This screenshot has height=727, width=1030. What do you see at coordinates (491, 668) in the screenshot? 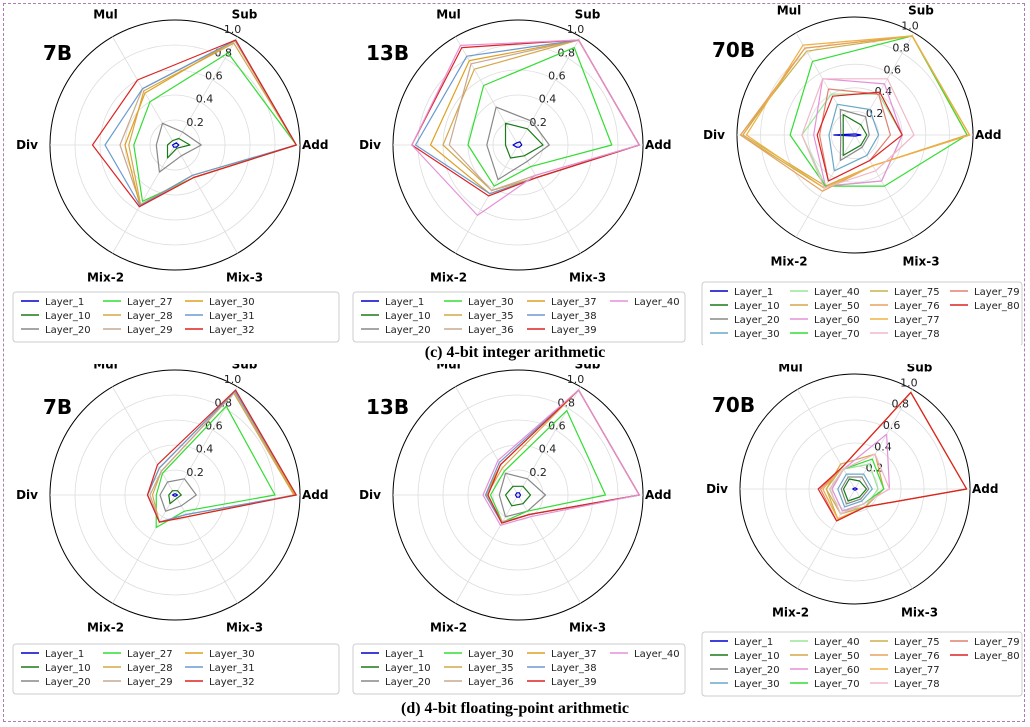
I see `legend-label-layer-35: Layer_35` at bounding box center [491, 668].